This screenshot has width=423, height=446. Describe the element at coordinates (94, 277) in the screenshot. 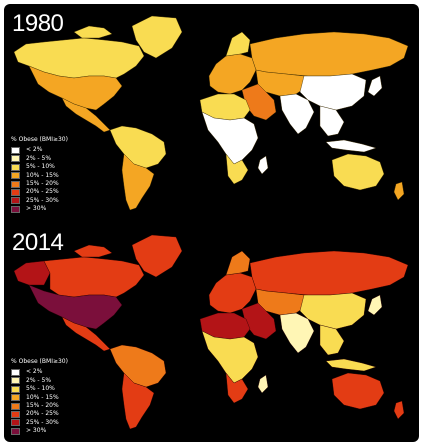

I see `region-north-america-north` at that location.